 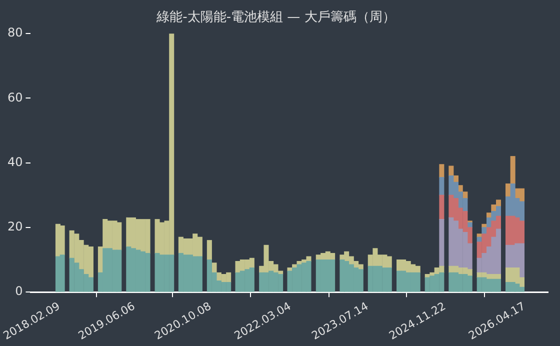 I want to click on chart-title: 綠能-太陽能-電池模組 — 大戶籌碼（周）, so click(x=276, y=18).